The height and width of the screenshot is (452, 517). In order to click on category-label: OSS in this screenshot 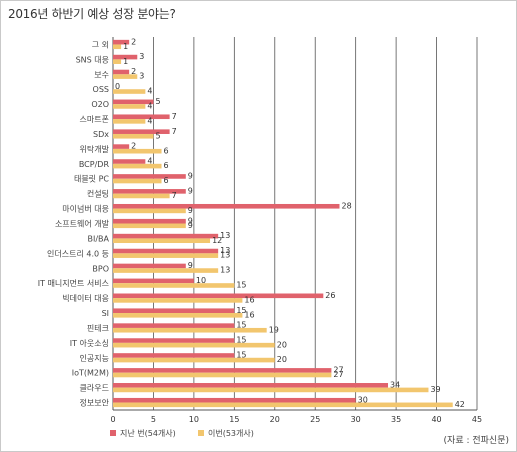, I will do `click(101, 89)`.